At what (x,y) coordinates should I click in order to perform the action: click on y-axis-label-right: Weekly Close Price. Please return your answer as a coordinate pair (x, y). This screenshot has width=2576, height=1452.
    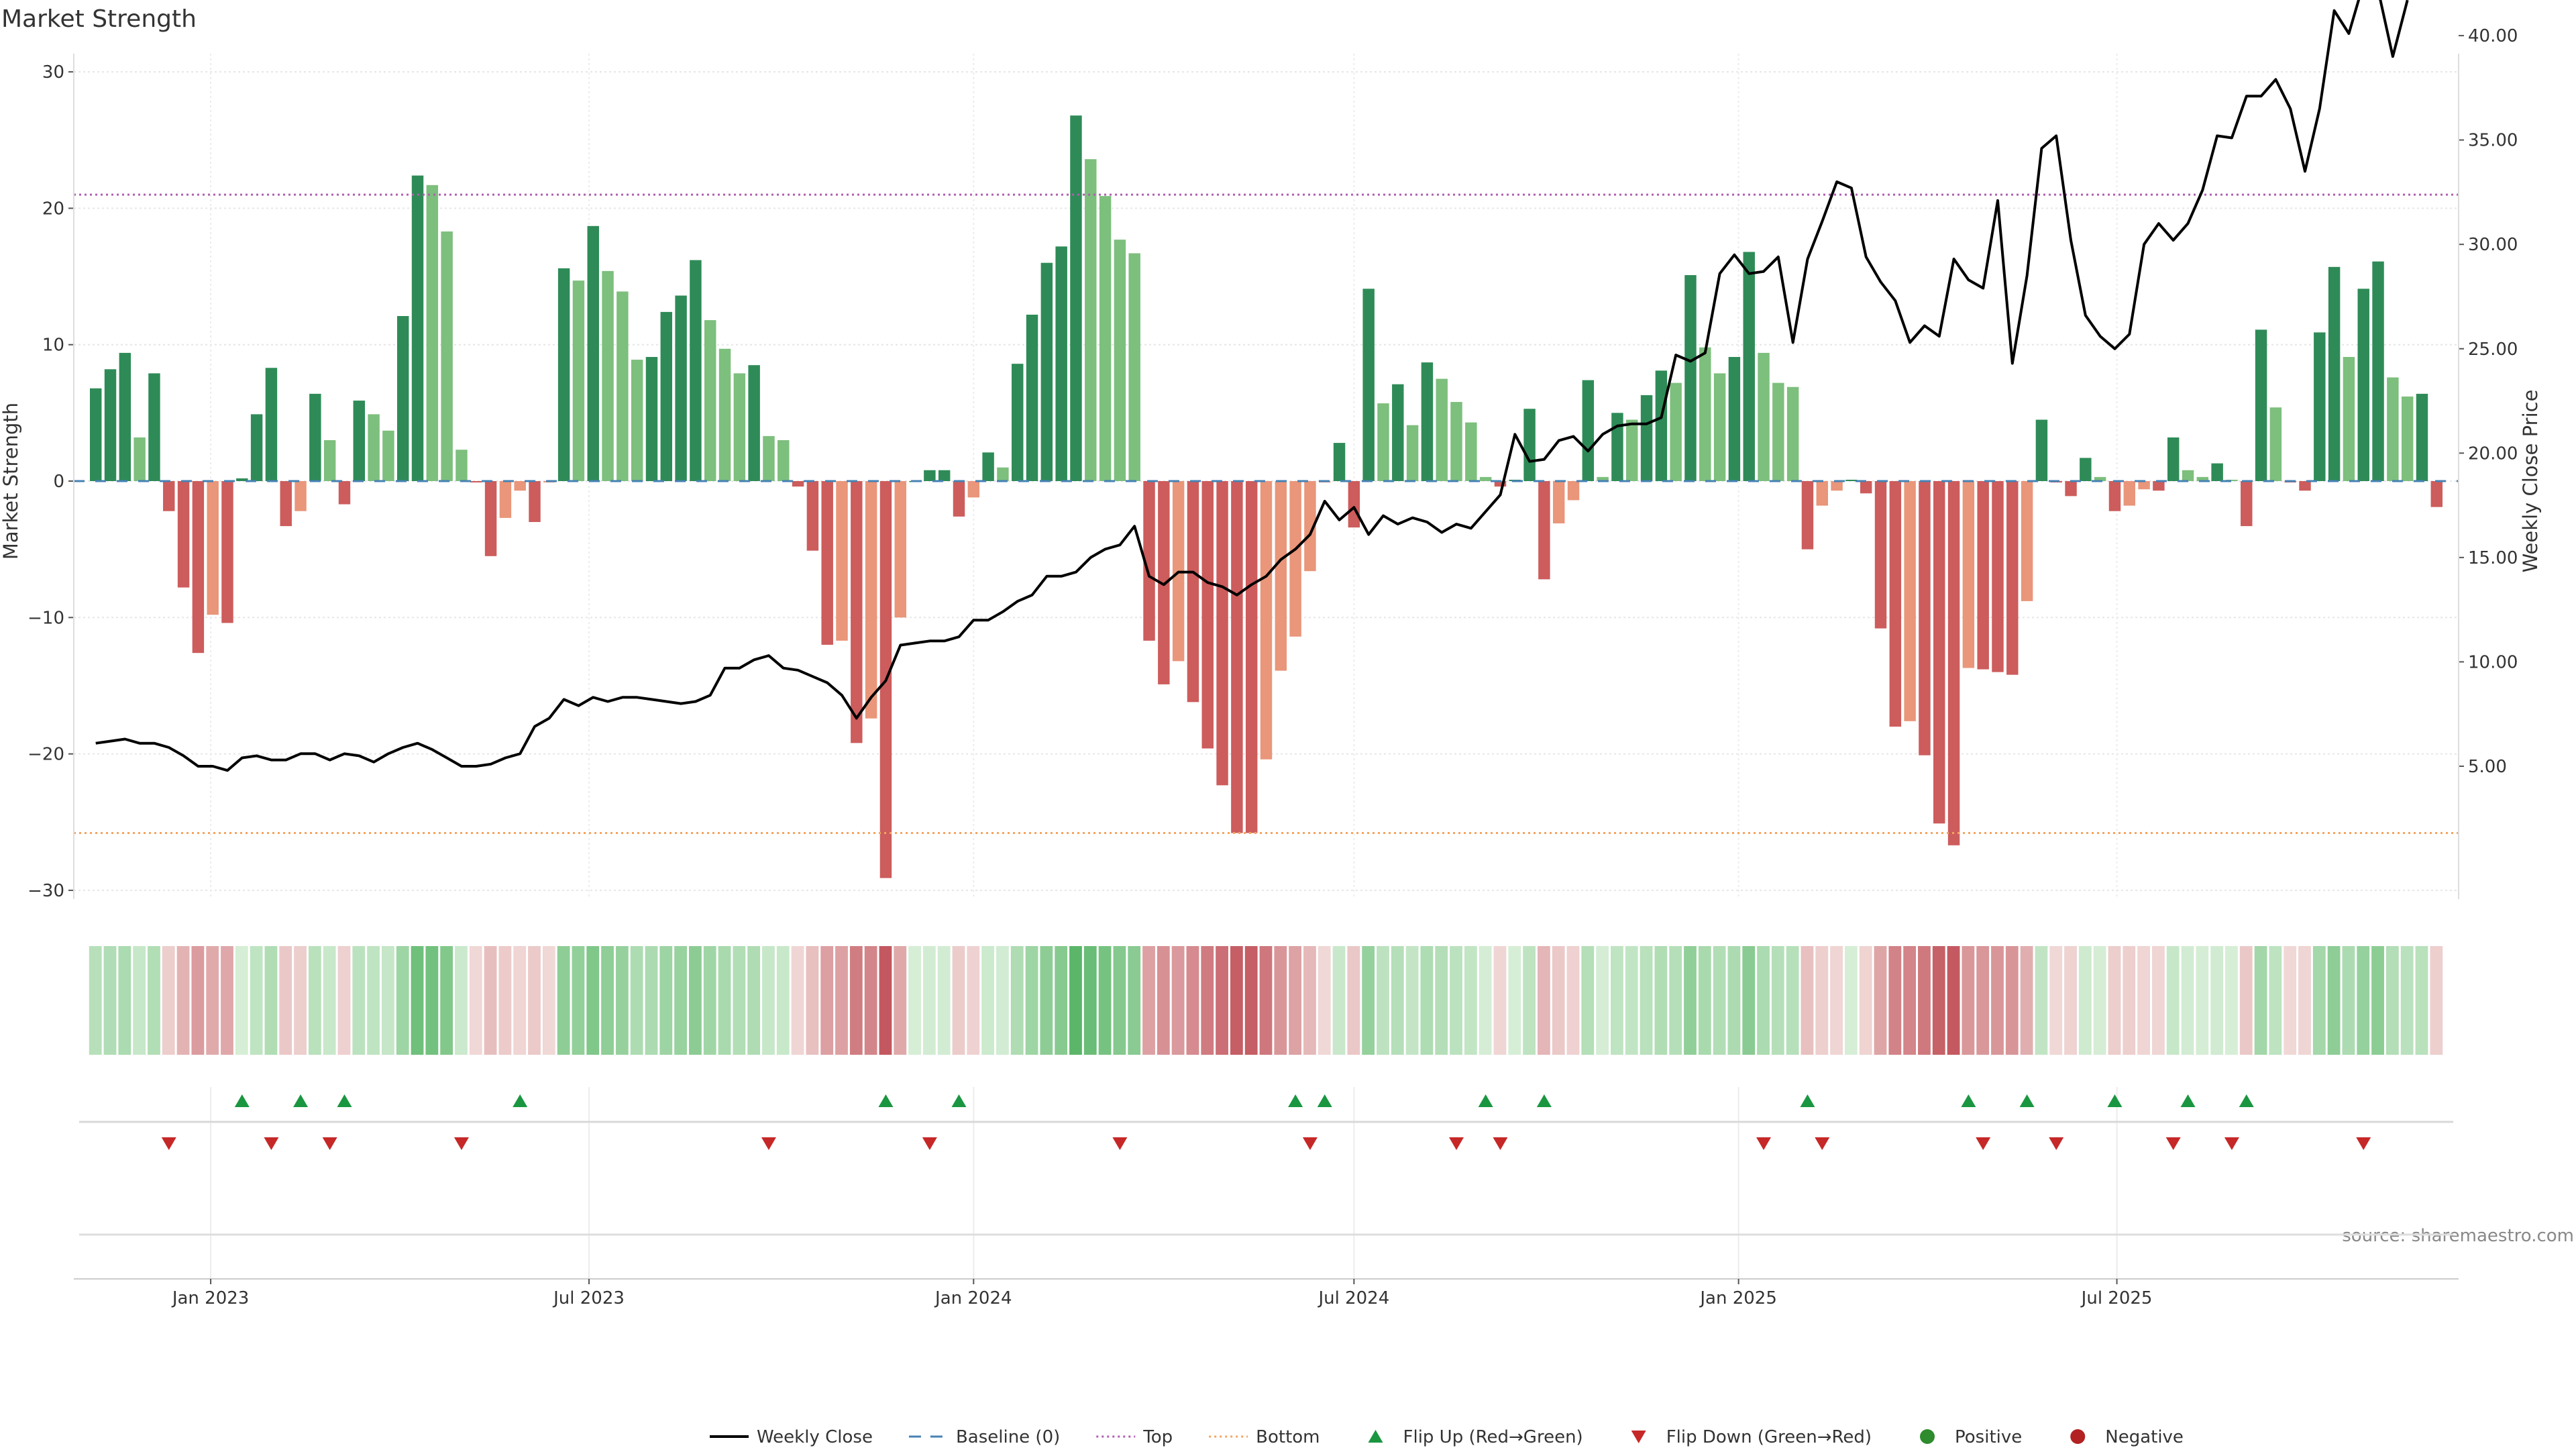
    Looking at the image, I should click on (2530, 482).